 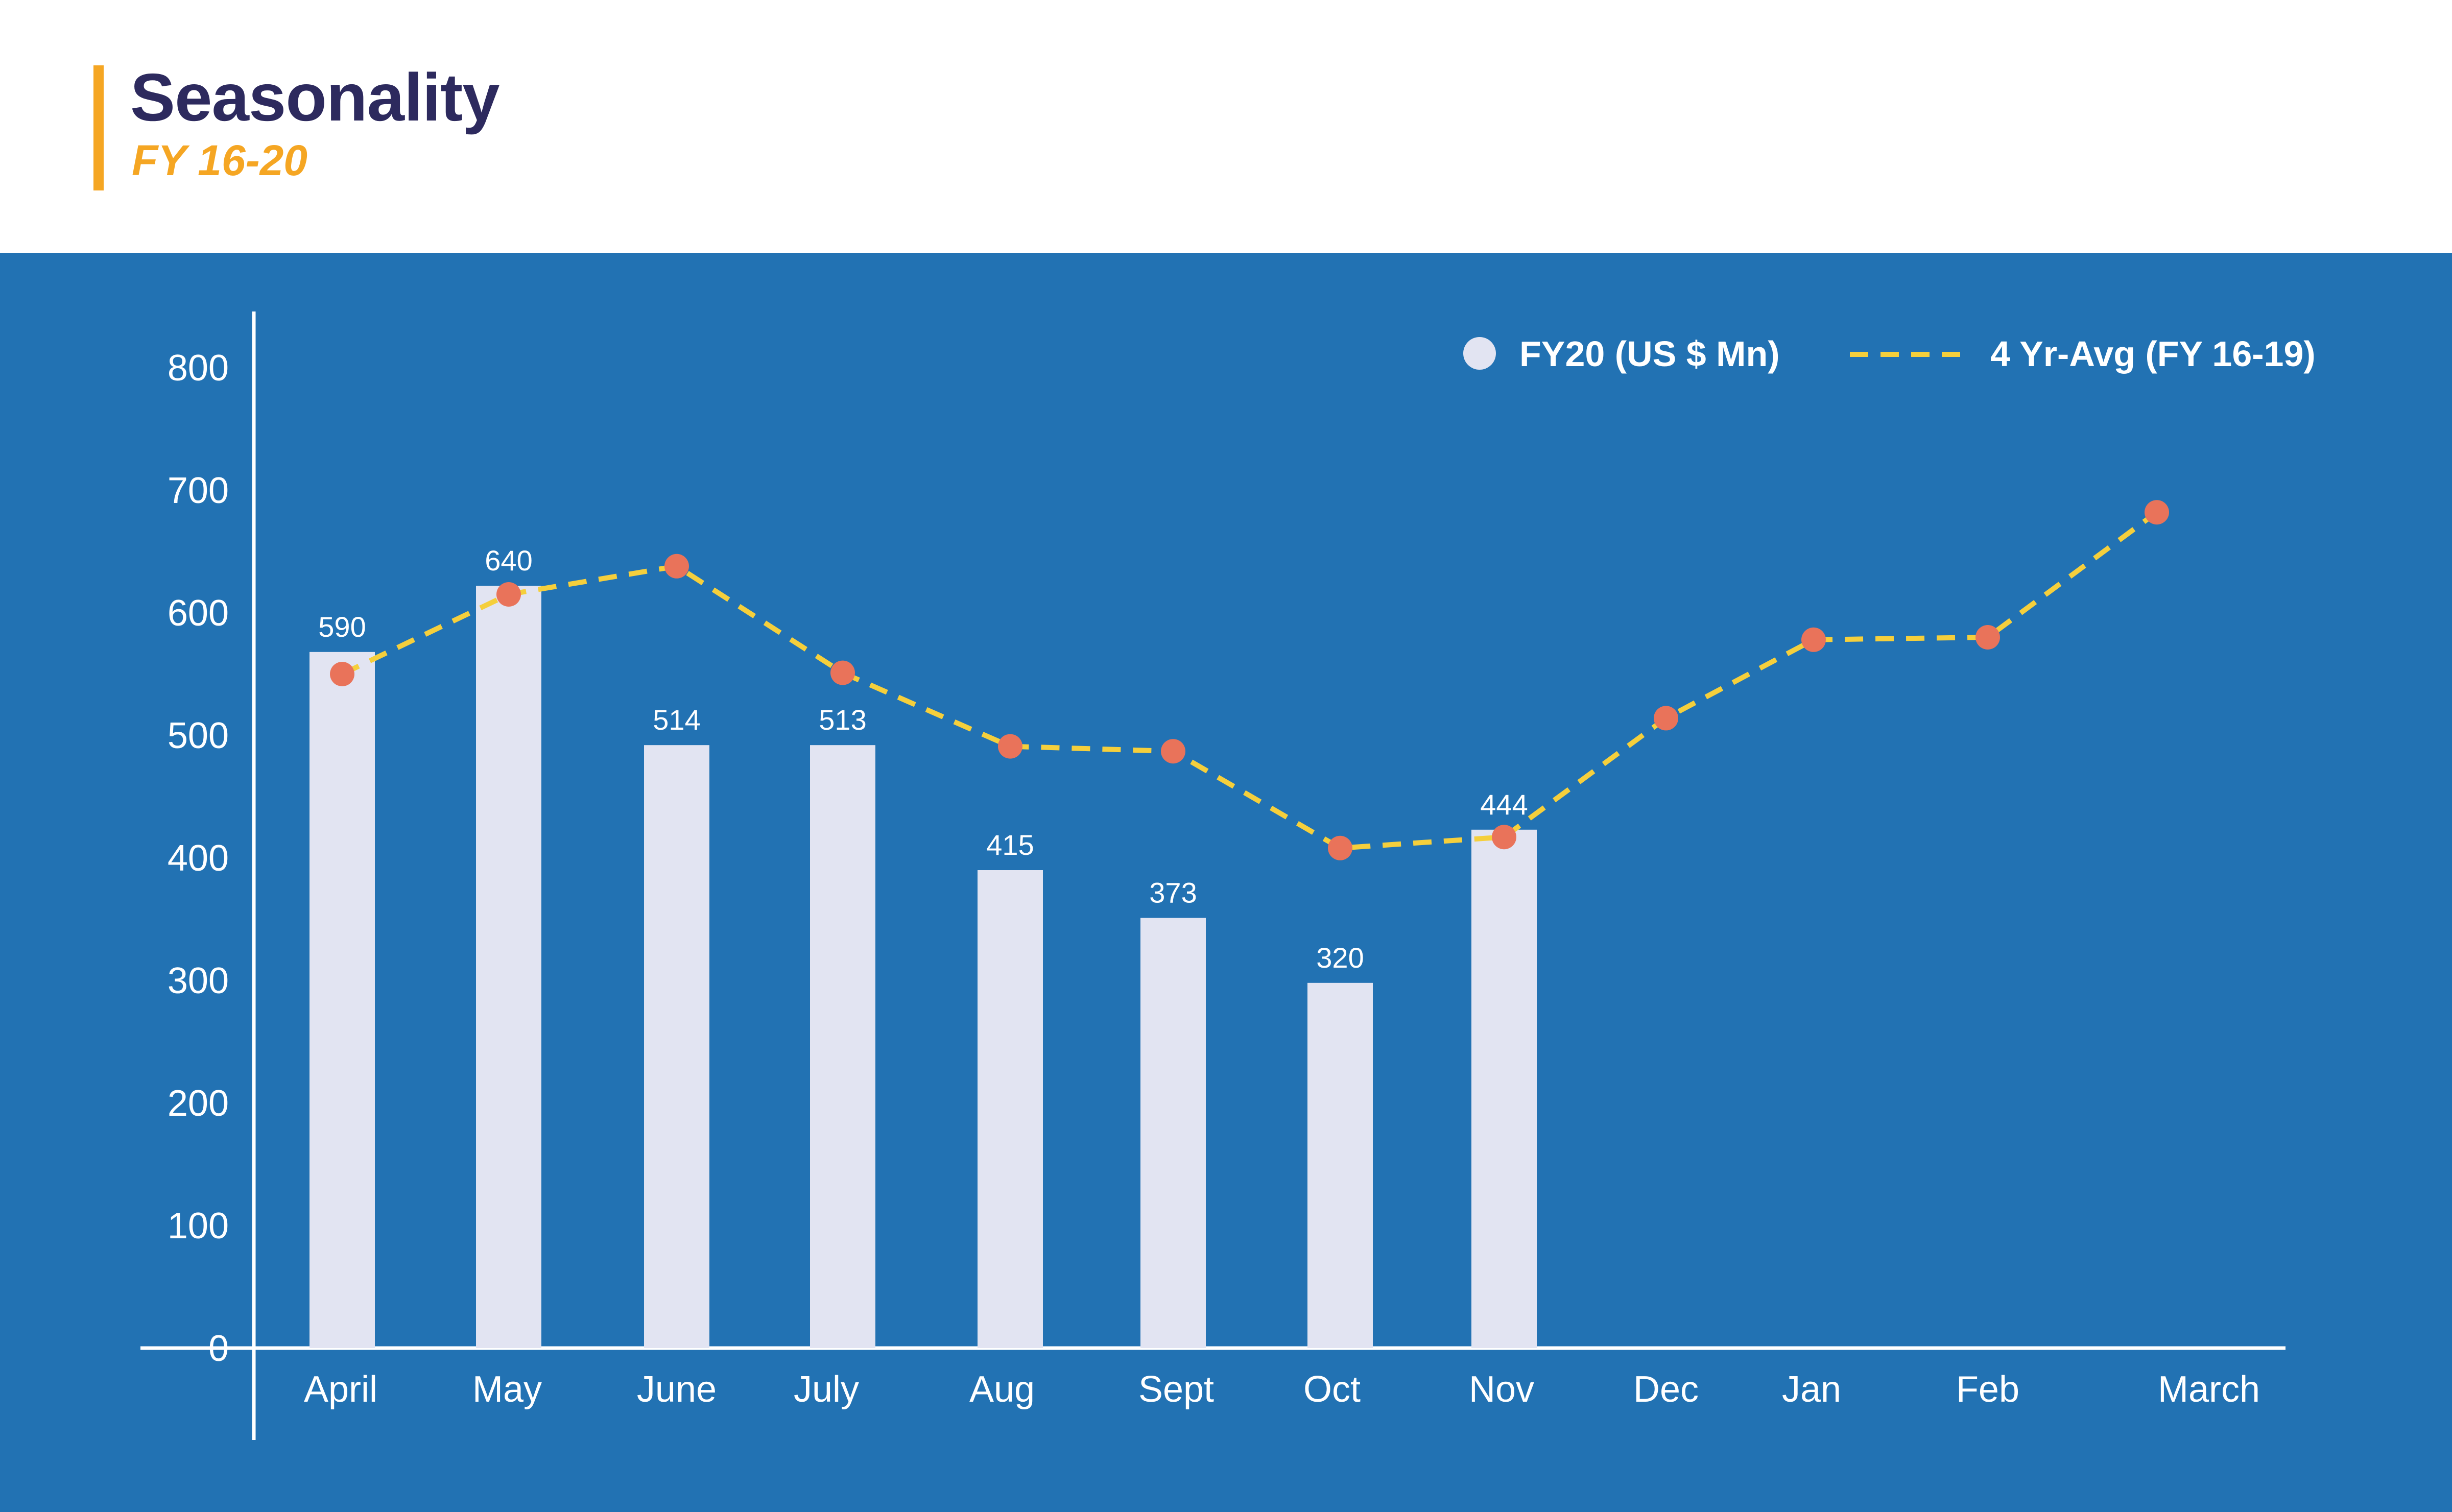 I want to click on y-tick-label: 600, so click(x=198, y=613).